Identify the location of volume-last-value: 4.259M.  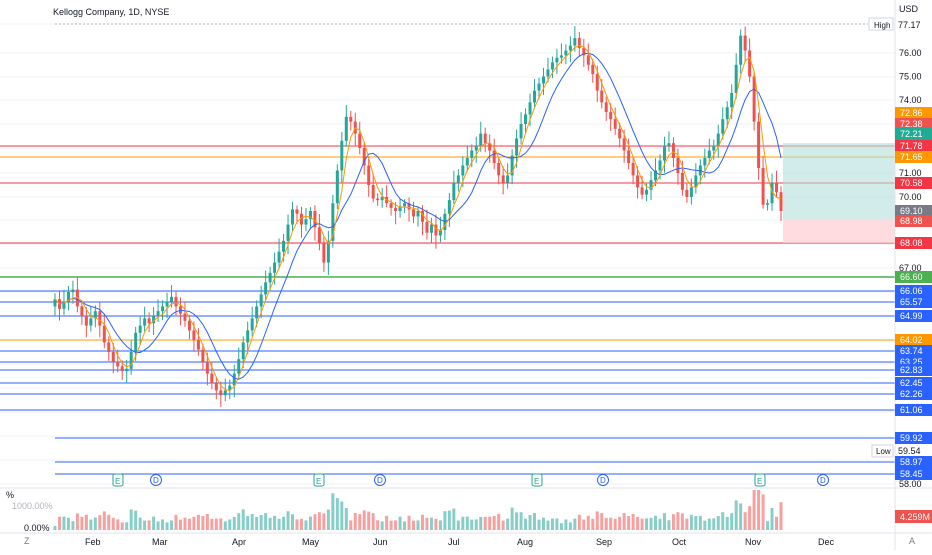
(915, 517).